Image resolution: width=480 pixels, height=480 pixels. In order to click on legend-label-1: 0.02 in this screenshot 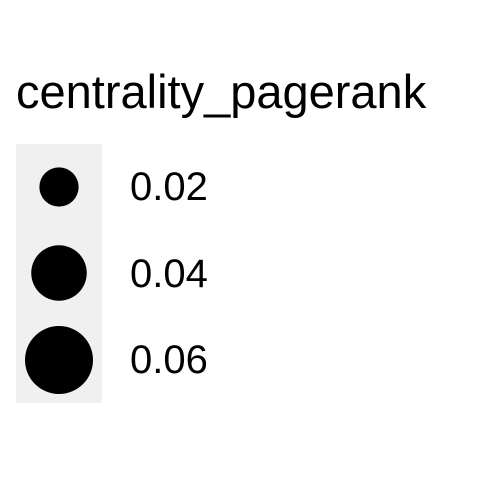, I will do `click(169, 187)`.